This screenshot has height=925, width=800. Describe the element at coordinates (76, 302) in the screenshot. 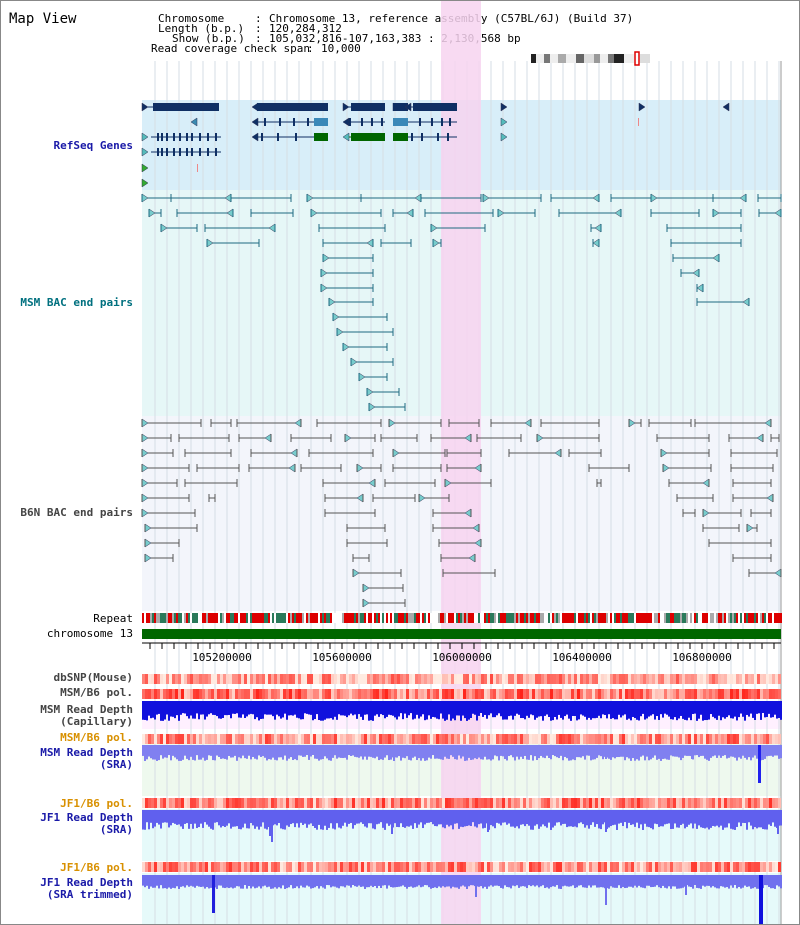

I see `msm-bac-label: MSM BAC end pairs` at that location.